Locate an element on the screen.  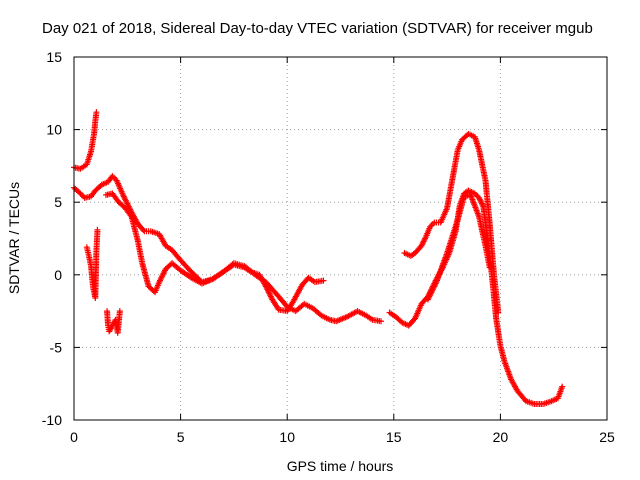
series-track-g is located at coordinates (451, 223).